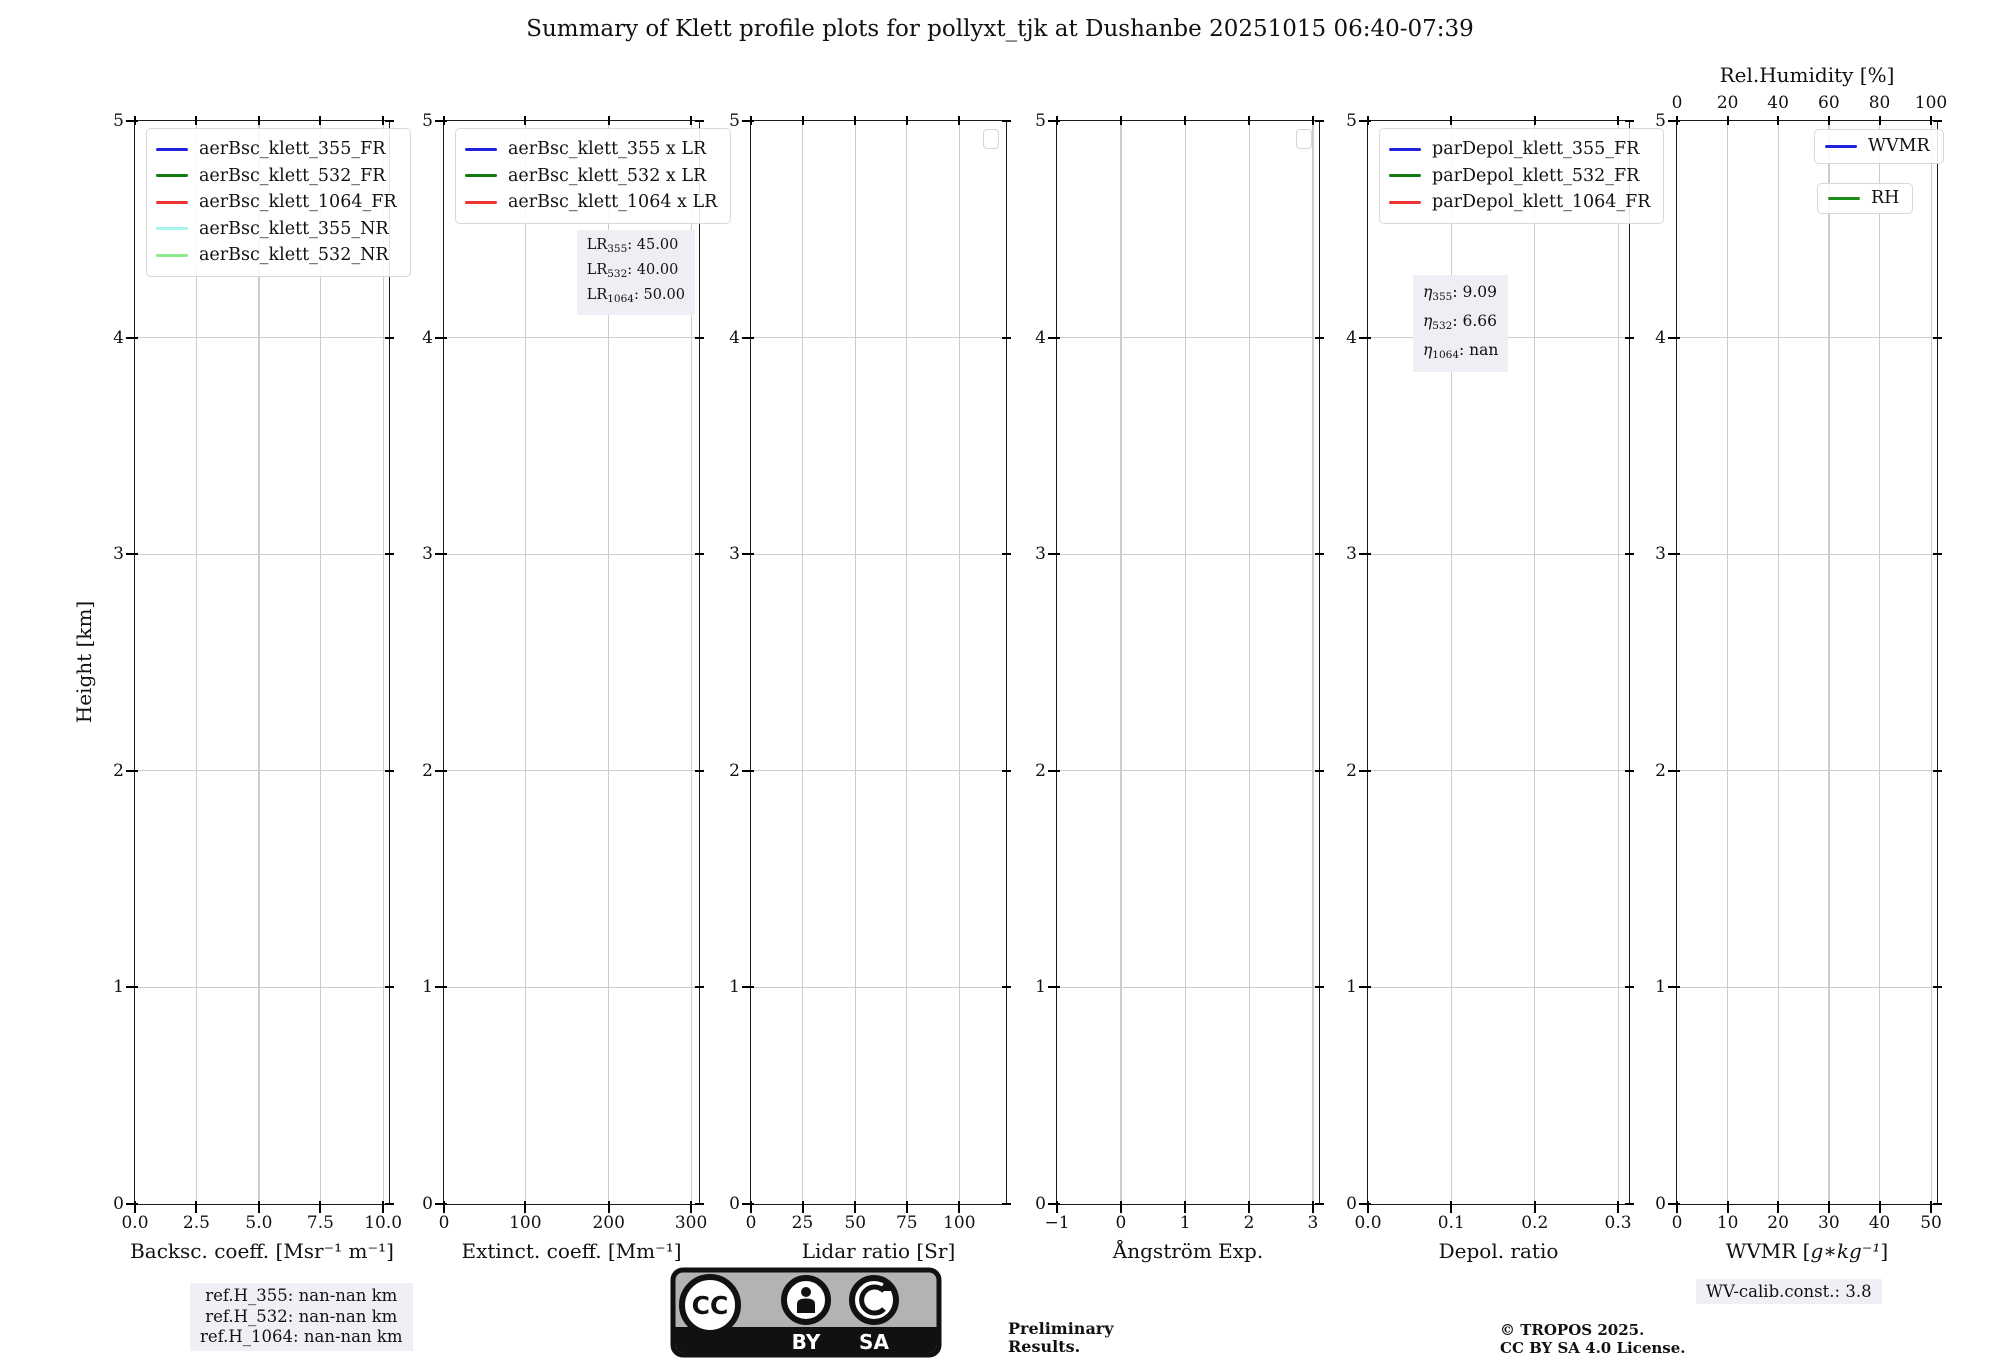  Describe the element at coordinates (1179, 687) in the screenshot. I see `panel-angstrom-exp: −1 0 1 2 3 0 1 2 3 4 5 Ångström Exp.` at that location.